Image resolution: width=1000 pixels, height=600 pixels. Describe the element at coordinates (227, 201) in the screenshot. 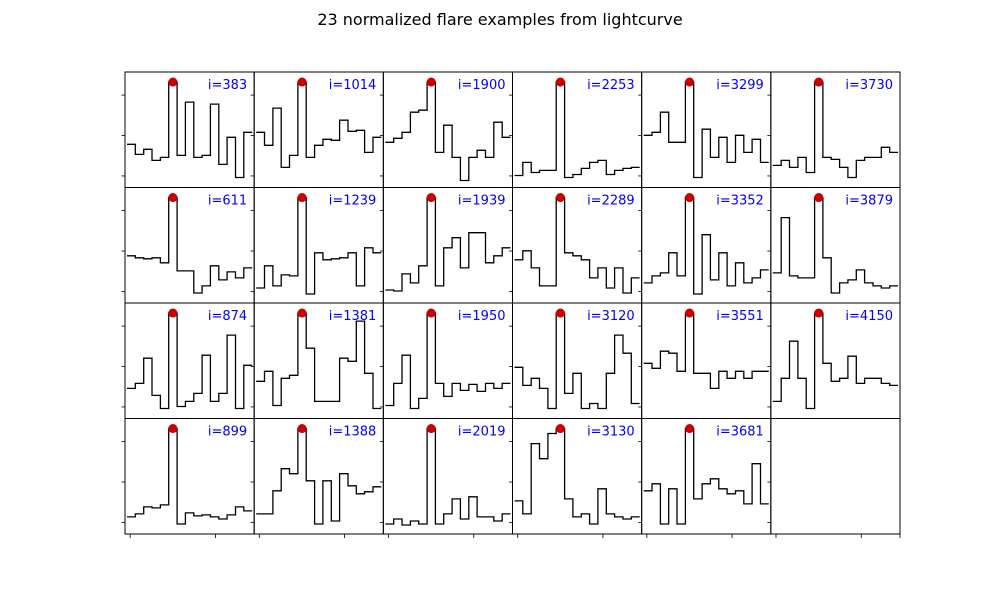

I see `panel-label: i=611` at that location.